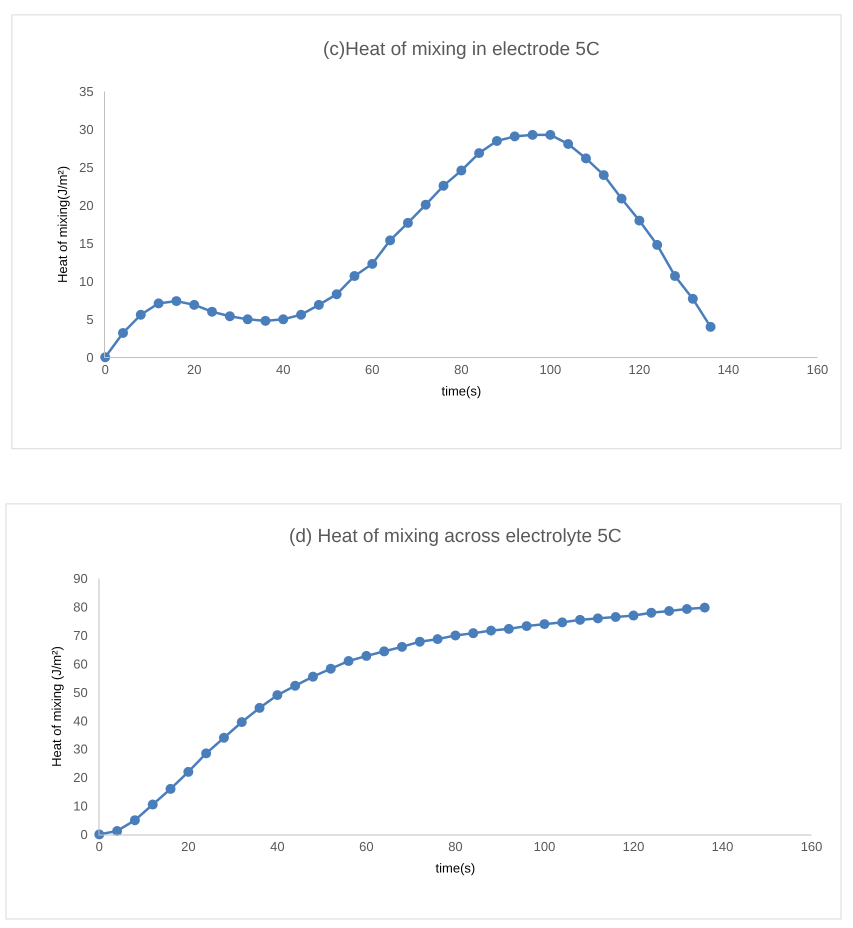 The width and height of the screenshot is (853, 928). Describe the element at coordinates (80, 720) in the screenshot. I see `y-tick-label: 40` at that location.